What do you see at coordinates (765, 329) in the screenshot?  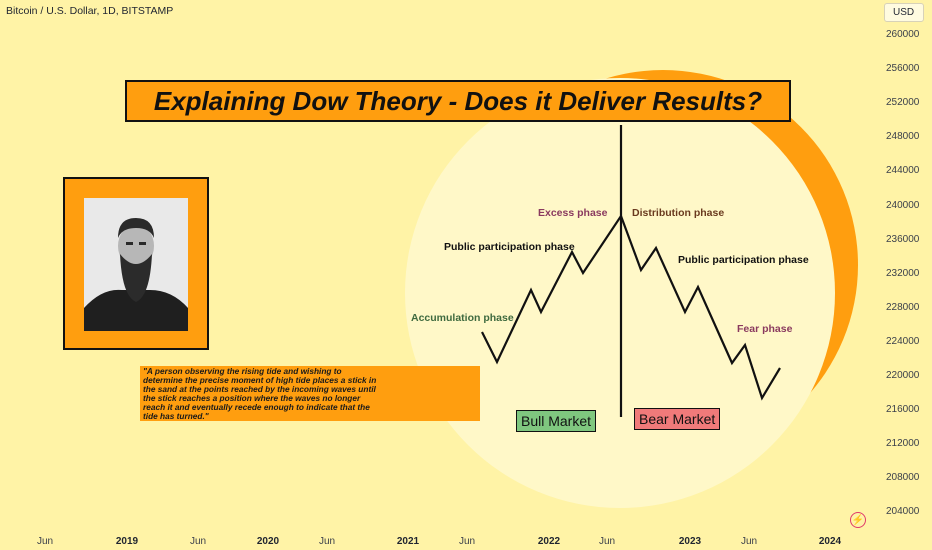 I see `fear-phase-label: Fear phase` at bounding box center [765, 329].